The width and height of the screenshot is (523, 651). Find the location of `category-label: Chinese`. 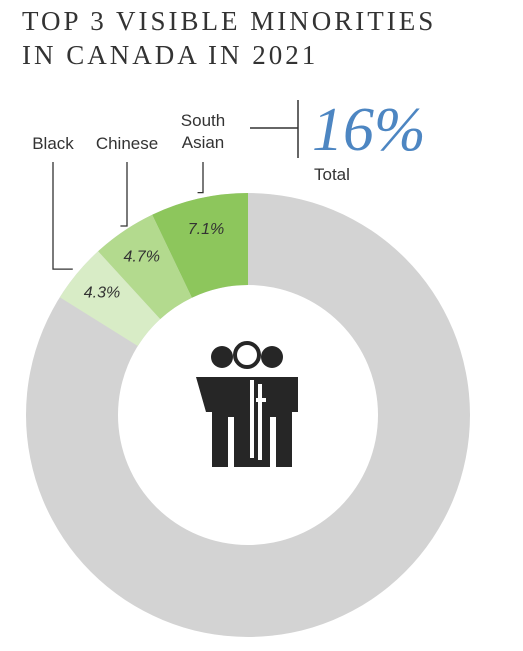

category-label: Chinese is located at coordinates (127, 143).